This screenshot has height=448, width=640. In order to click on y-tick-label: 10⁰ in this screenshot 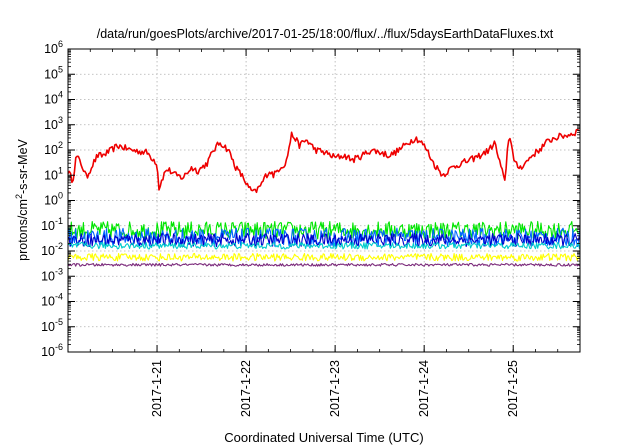, I will do `click(53, 199)`.